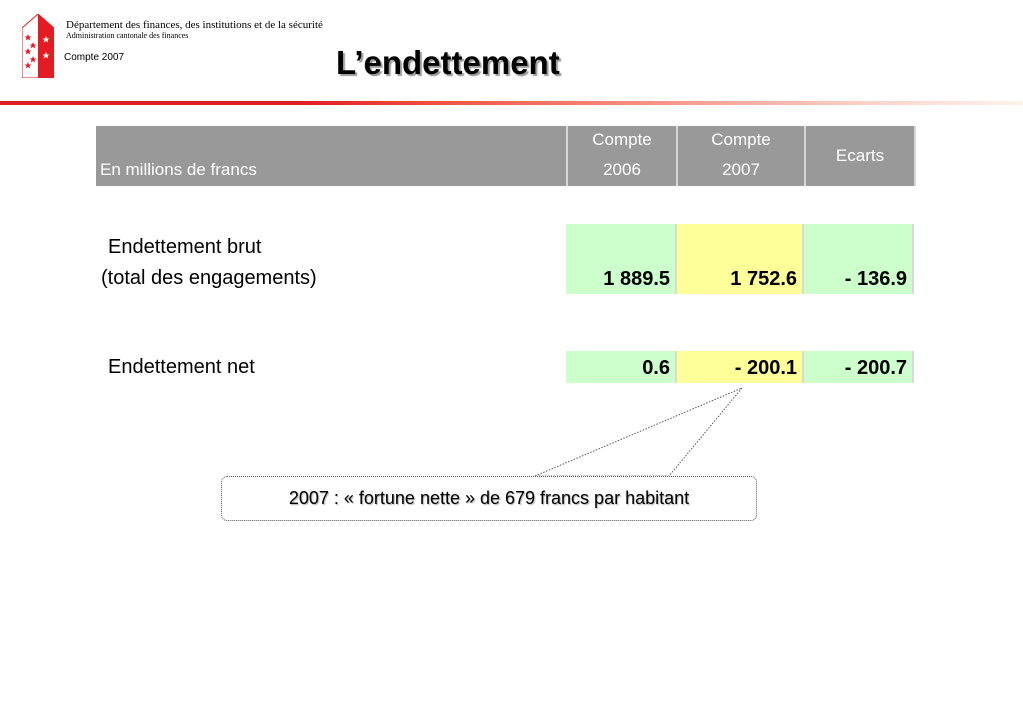  Describe the element at coordinates (127, 35) in the screenshot. I see `administration-name: Administration cantonale des finances` at that location.